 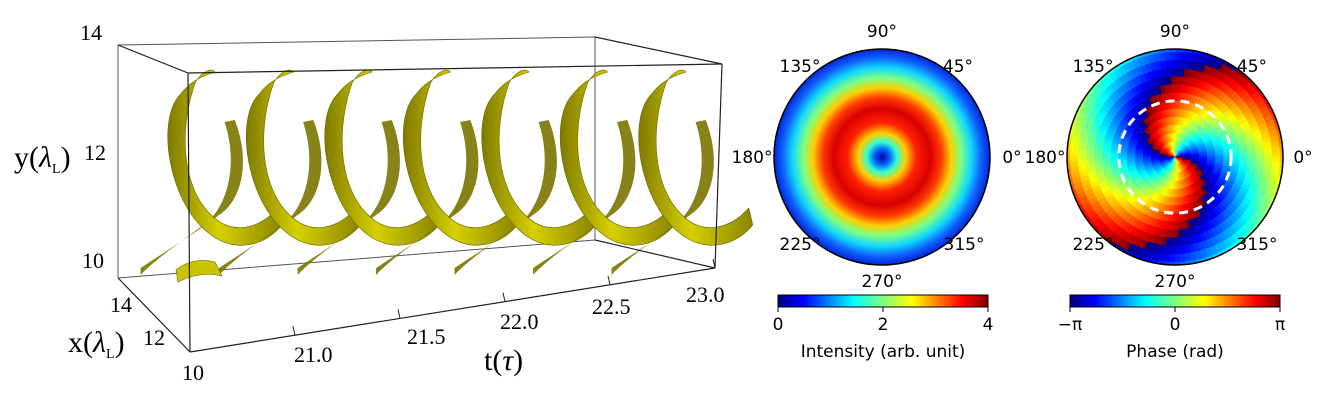 I want to click on colorbar-tick-label: 2, so click(x=883, y=325).